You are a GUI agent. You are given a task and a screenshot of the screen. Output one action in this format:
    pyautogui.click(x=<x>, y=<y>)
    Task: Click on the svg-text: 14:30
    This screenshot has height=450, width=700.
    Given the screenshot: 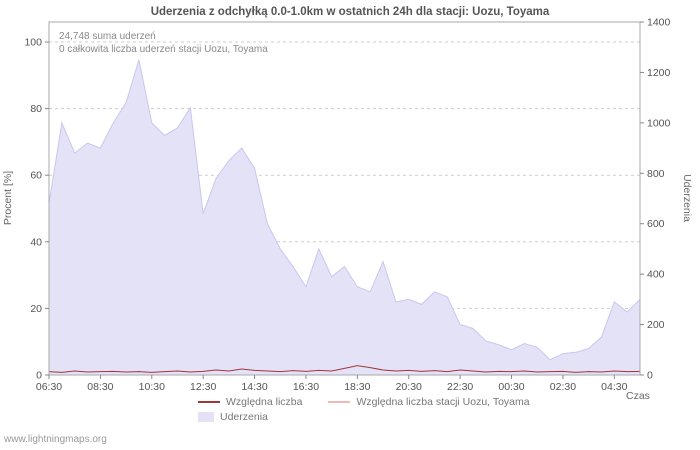 What is the action you would take?
    pyautogui.click(x=254, y=387)
    